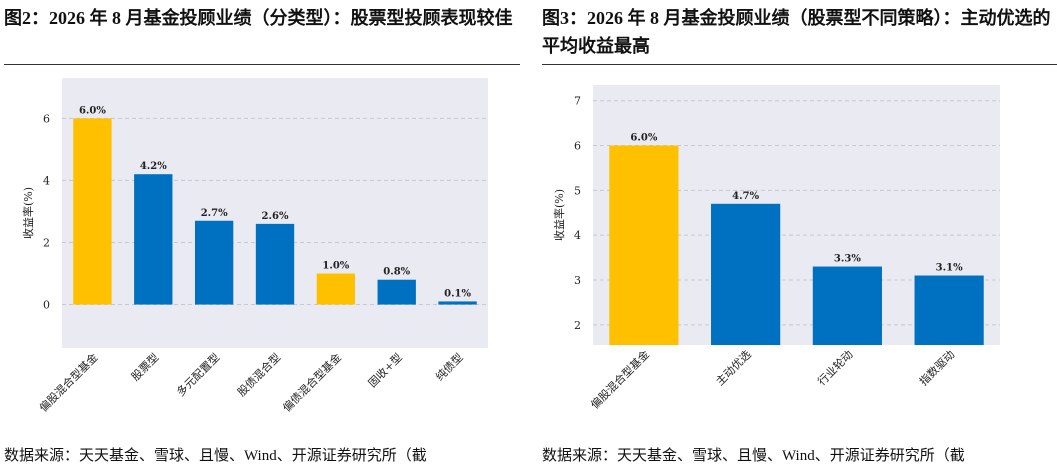 This screenshot has width=1057, height=468. I want to click on value-label: 0.8%, so click(396, 272).